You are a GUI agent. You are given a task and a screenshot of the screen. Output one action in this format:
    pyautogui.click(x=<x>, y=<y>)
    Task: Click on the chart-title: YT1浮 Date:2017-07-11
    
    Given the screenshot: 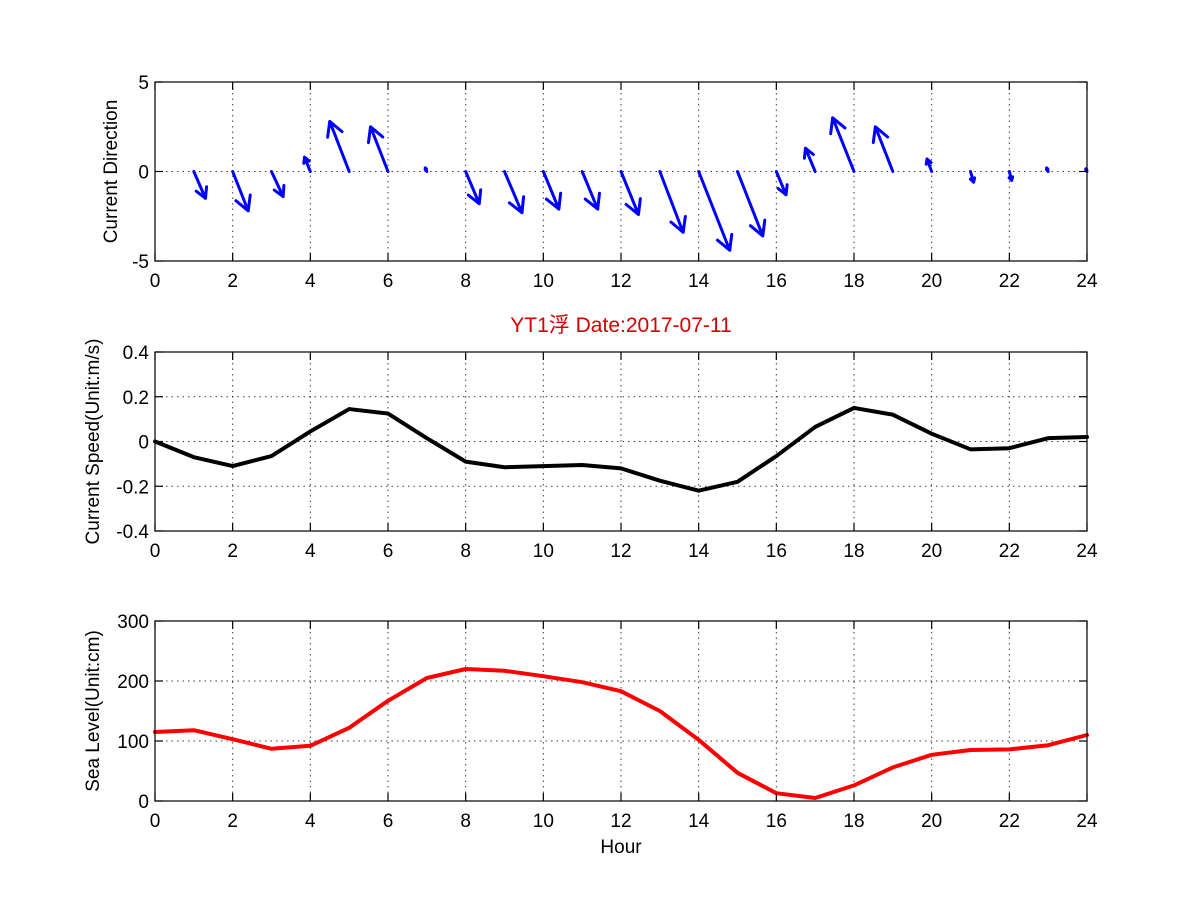 What is the action you would take?
    pyautogui.click(x=620, y=325)
    